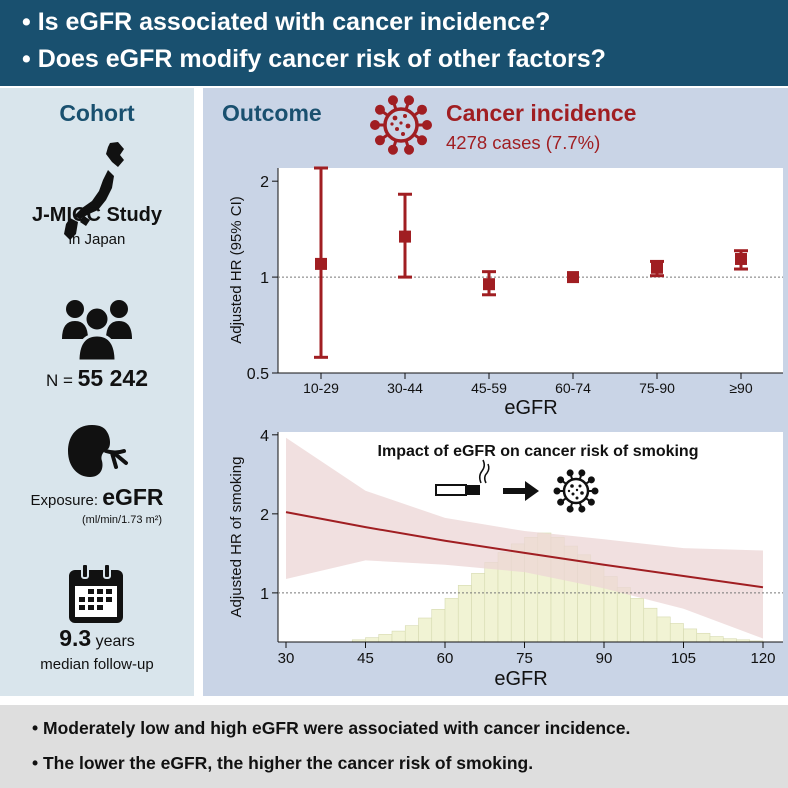 The image size is (788, 788). What do you see at coordinates (112, 378) in the screenshot?
I see `n-value: 55 242` at bounding box center [112, 378].